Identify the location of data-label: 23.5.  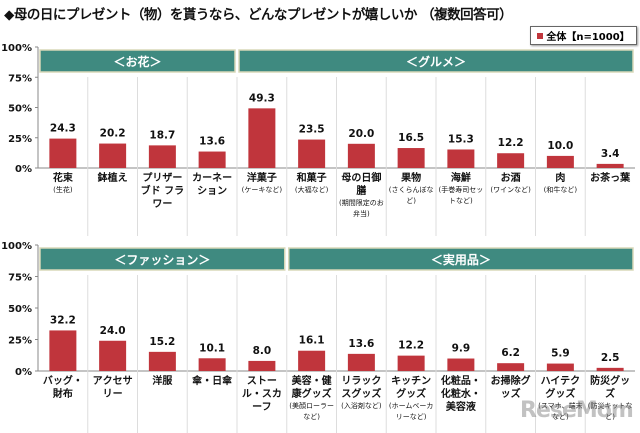
(312, 130).